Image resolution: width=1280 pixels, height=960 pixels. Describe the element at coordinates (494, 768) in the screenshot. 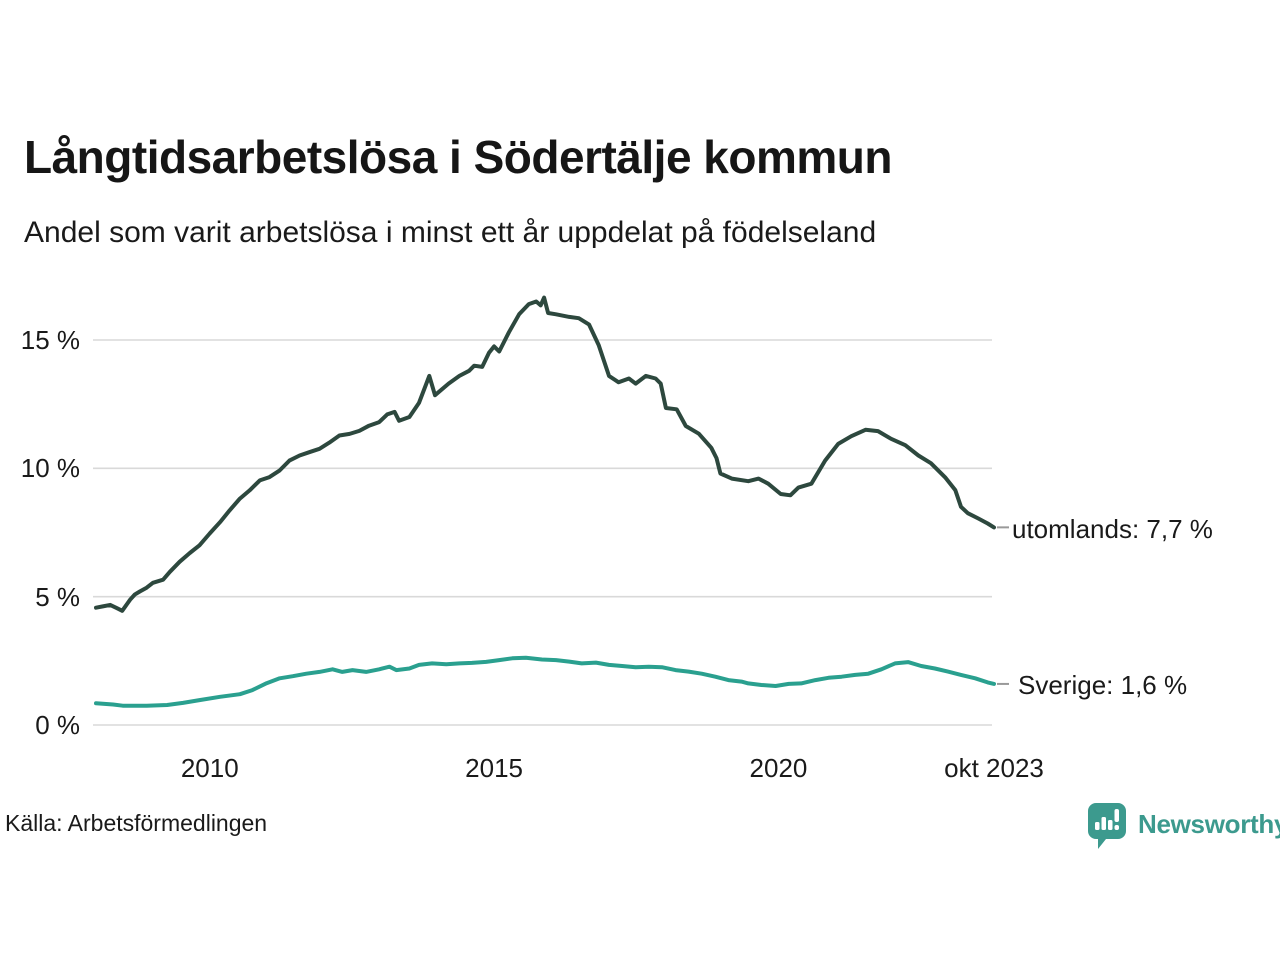

I see `x-tick-label: 2015` at that location.